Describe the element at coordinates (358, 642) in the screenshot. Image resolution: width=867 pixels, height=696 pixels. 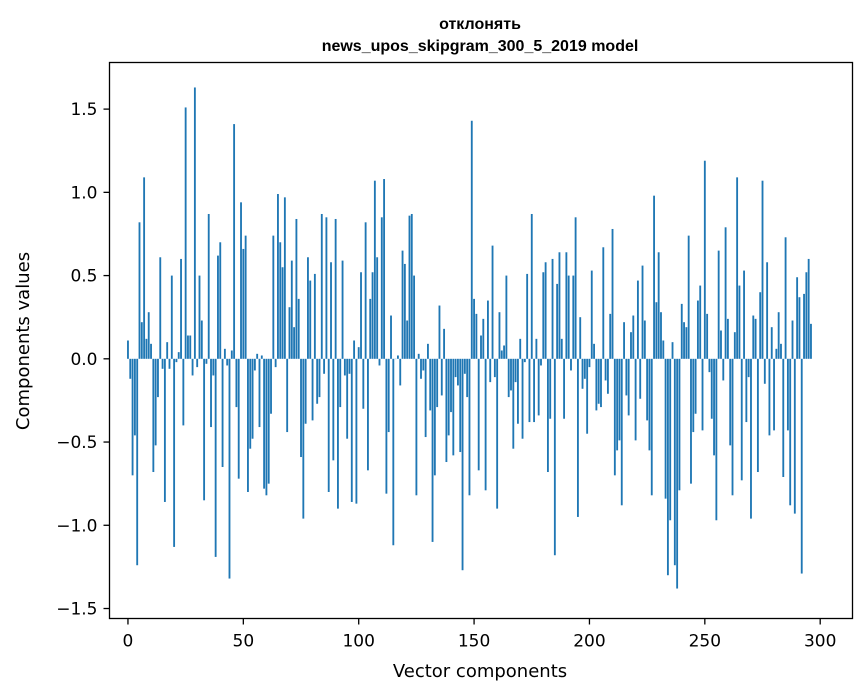
I see `x-tick-label: 100` at that location.